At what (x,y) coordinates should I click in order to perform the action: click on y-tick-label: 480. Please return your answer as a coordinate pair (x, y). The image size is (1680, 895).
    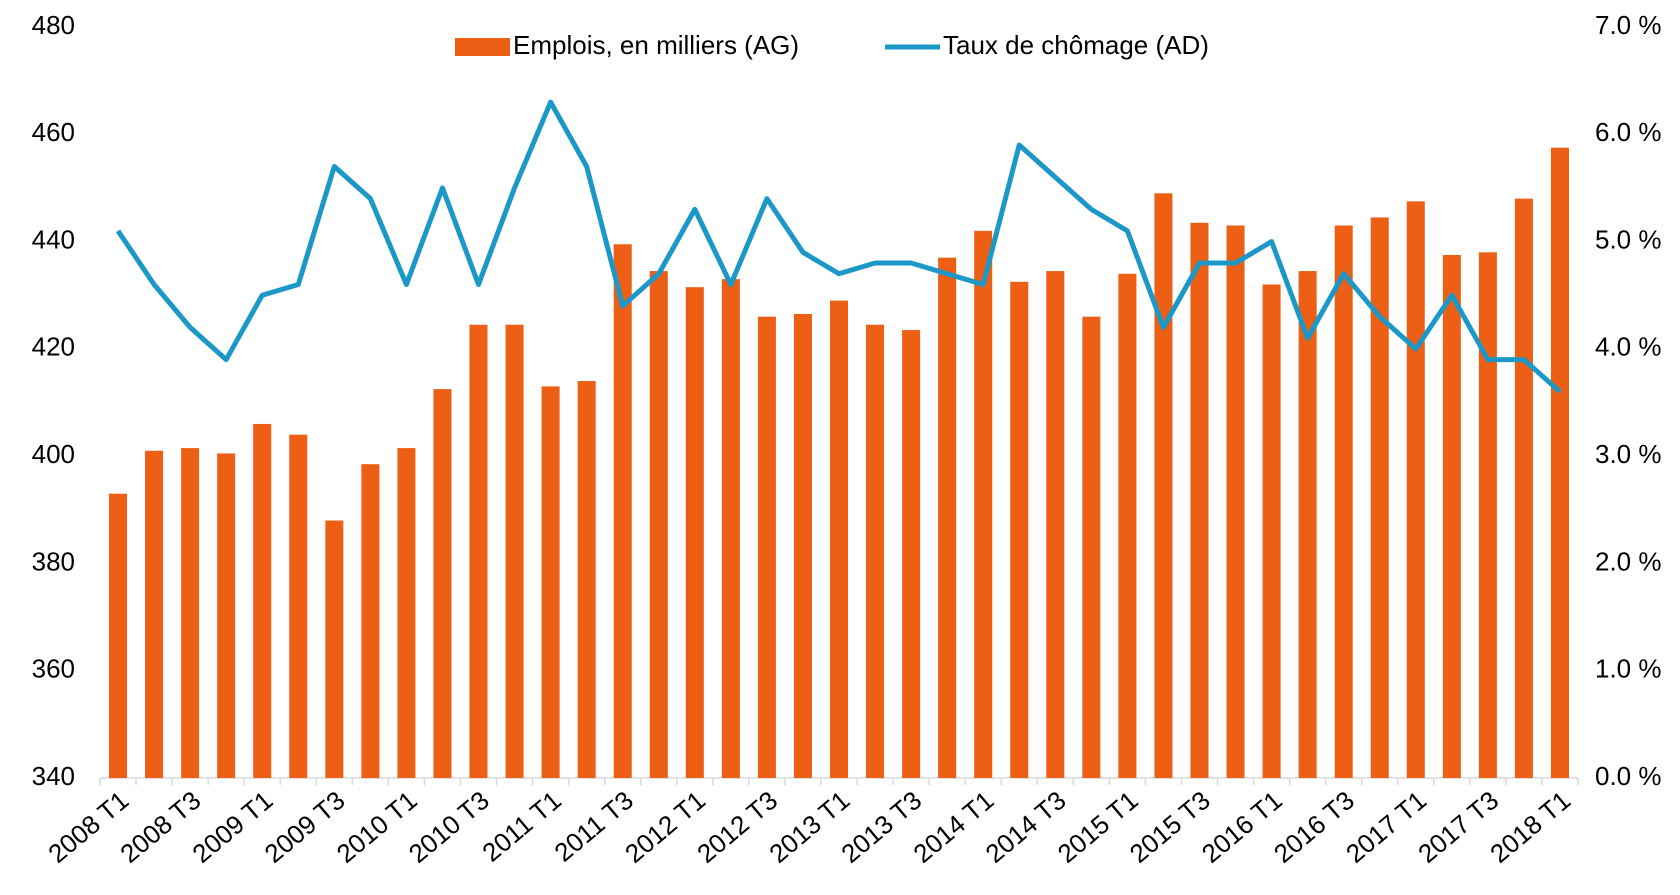
    Looking at the image, I should click on (53, 25).